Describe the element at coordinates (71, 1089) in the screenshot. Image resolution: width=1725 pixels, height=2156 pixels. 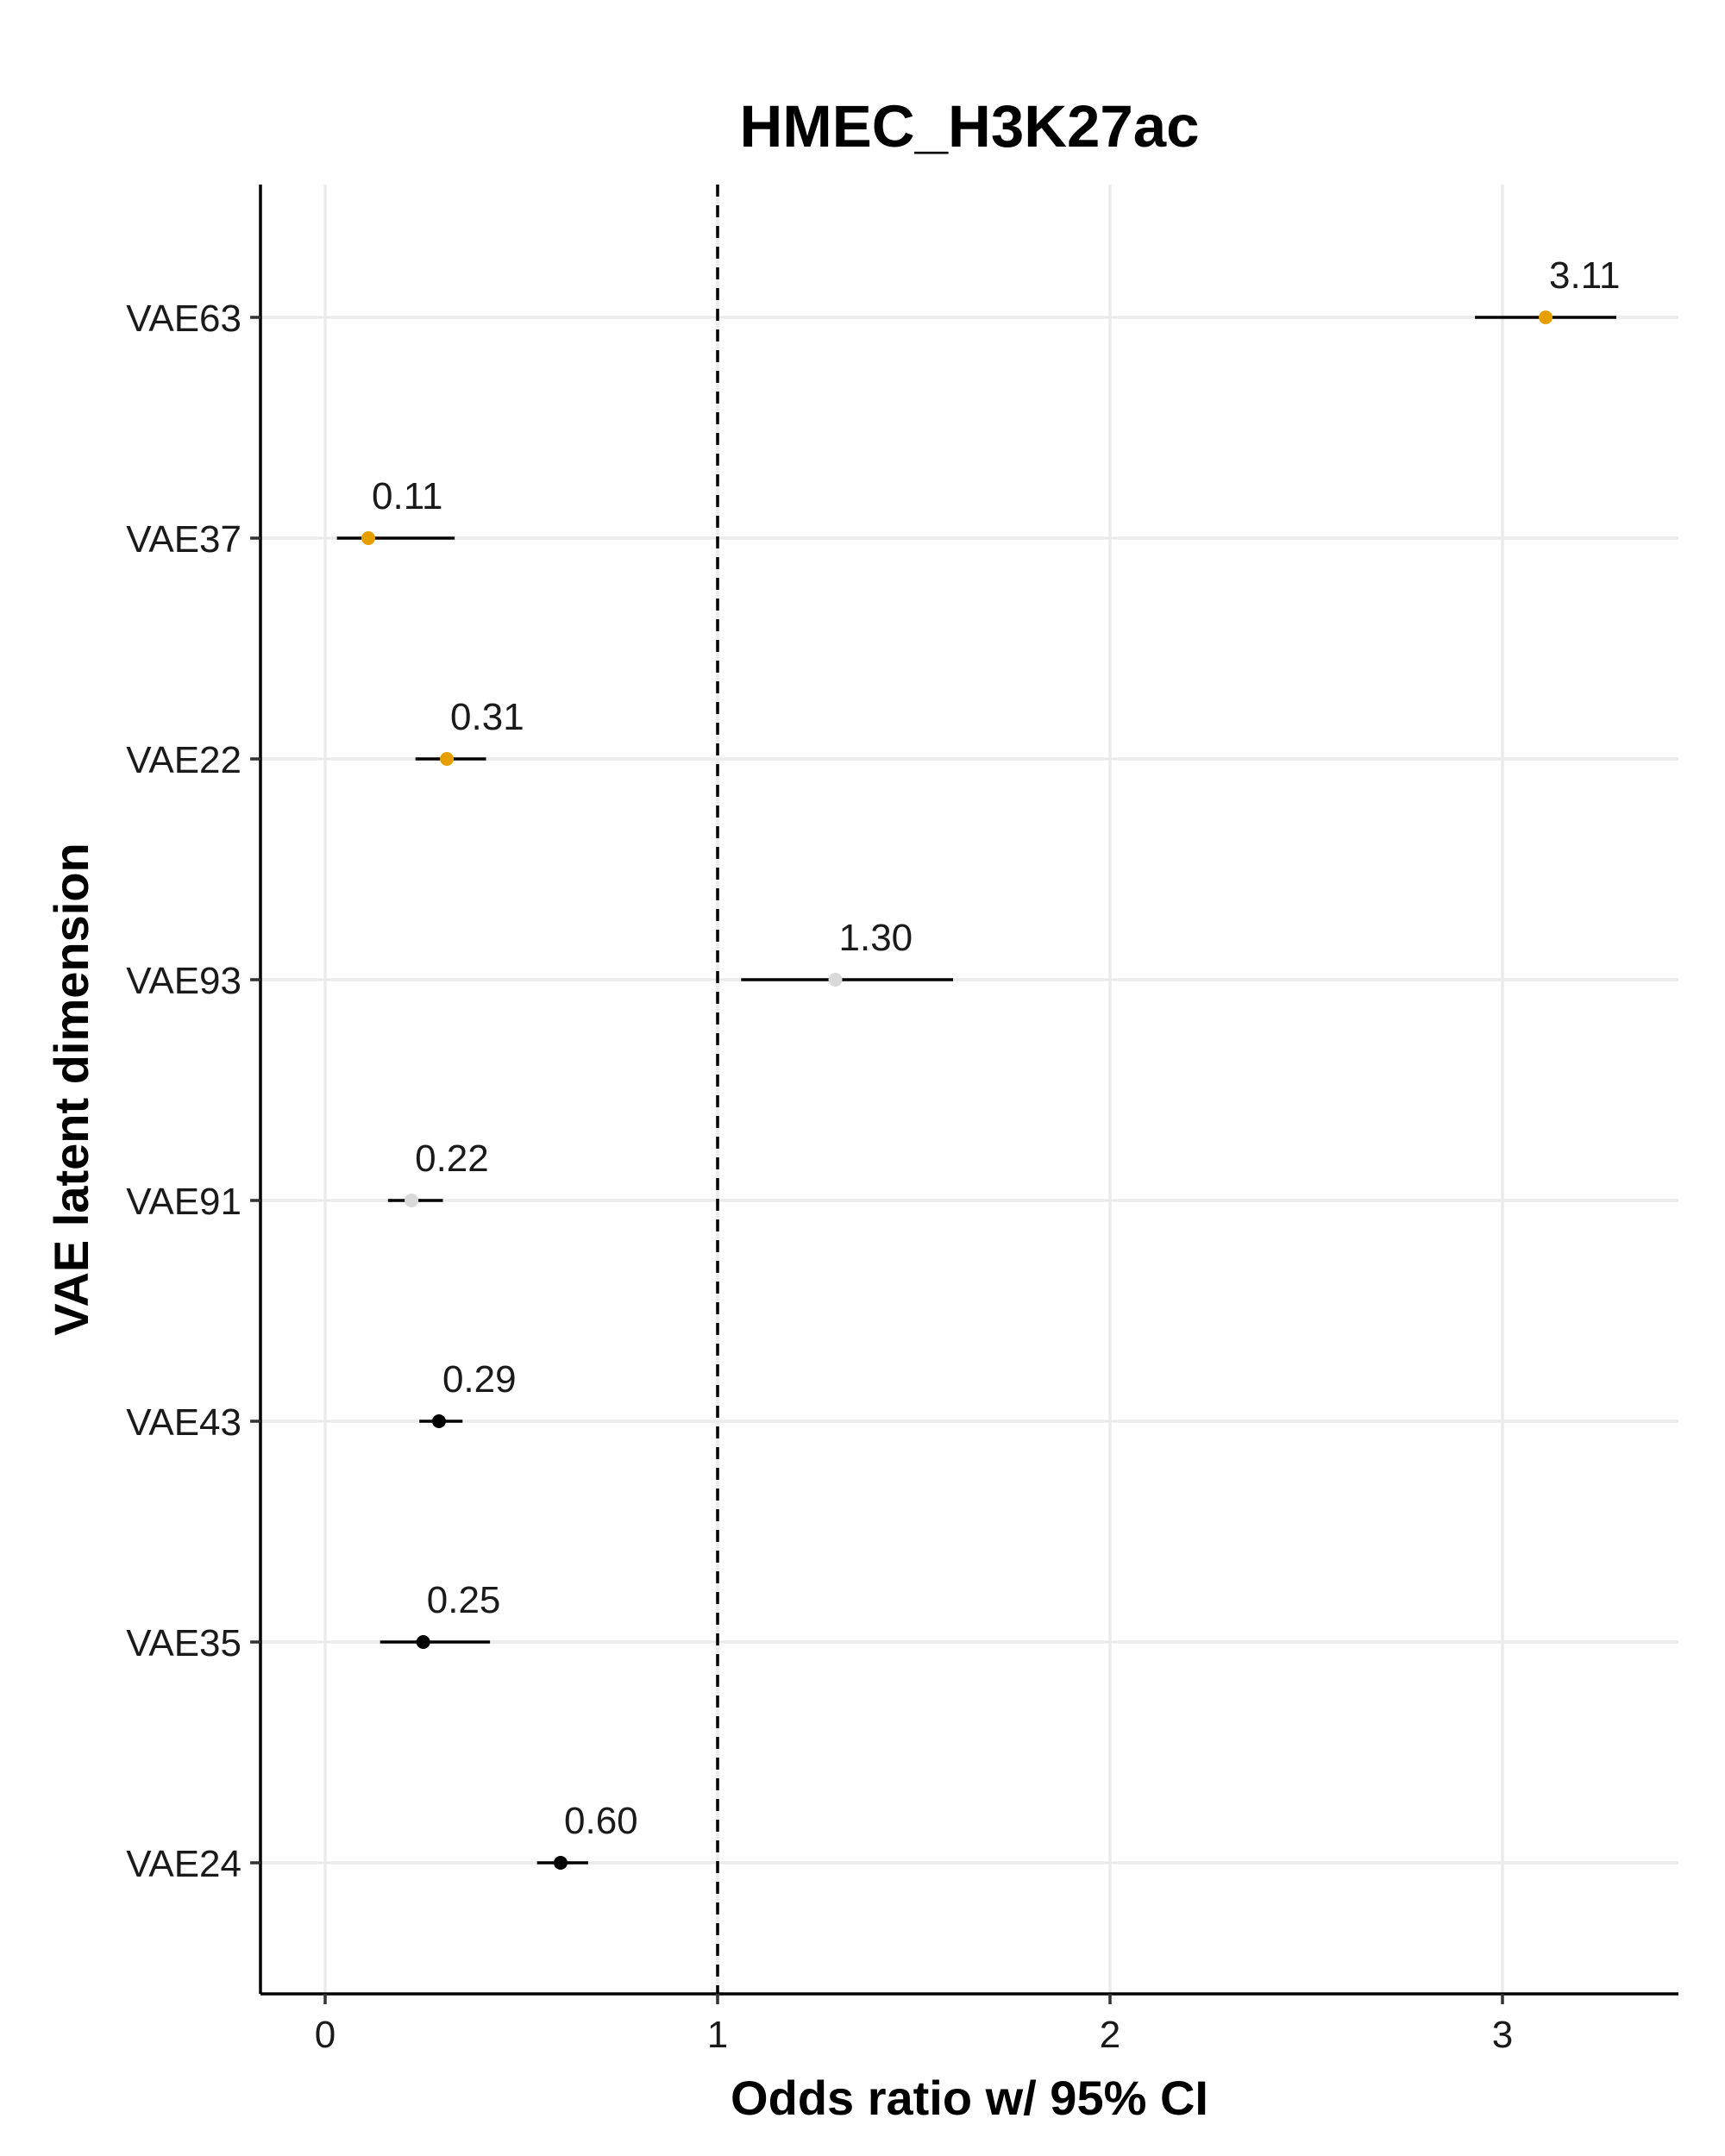
I see `y-axis-title: VAE latent dimension` at that location.